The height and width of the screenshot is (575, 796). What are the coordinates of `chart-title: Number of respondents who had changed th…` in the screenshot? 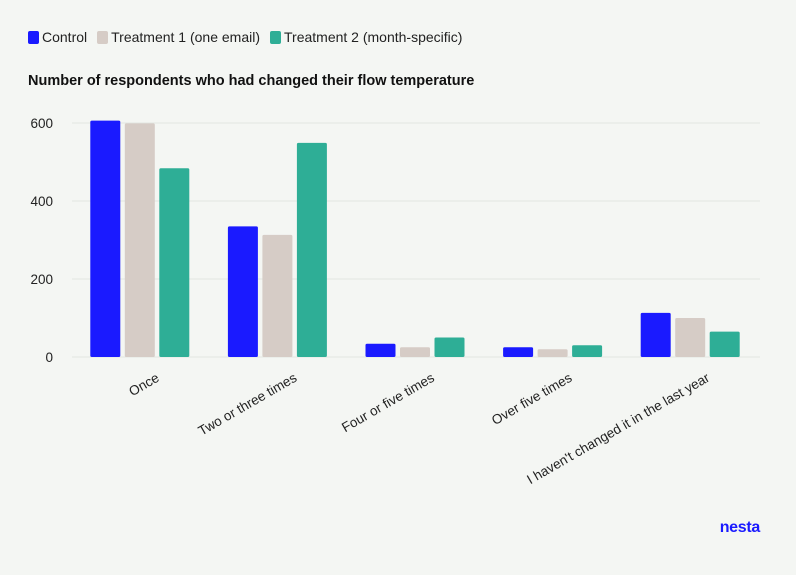 It's located at (251, 81).